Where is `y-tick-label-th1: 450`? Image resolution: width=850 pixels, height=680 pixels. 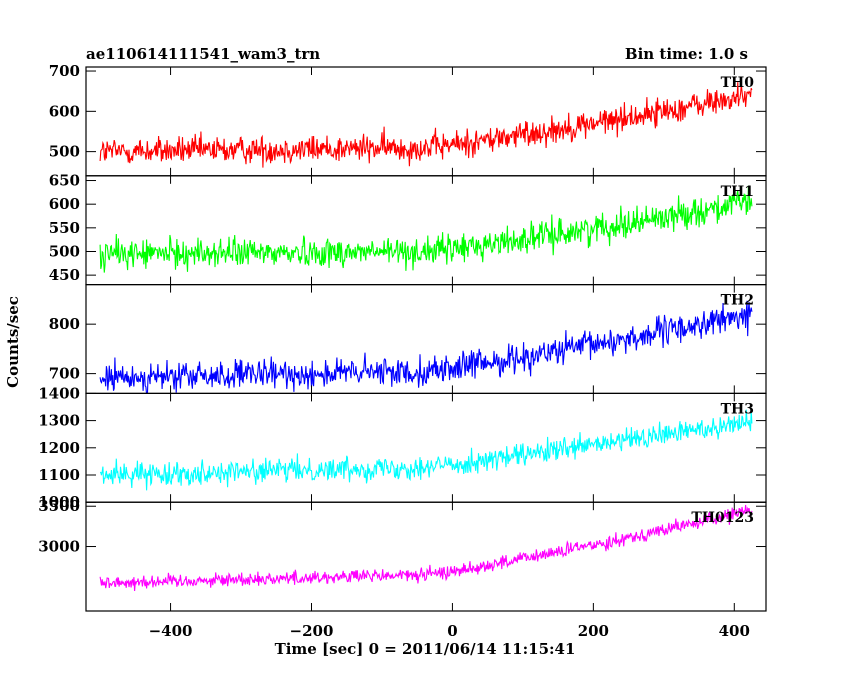
y-tick-label-th1: 450 is located at coordinates (64, 275).